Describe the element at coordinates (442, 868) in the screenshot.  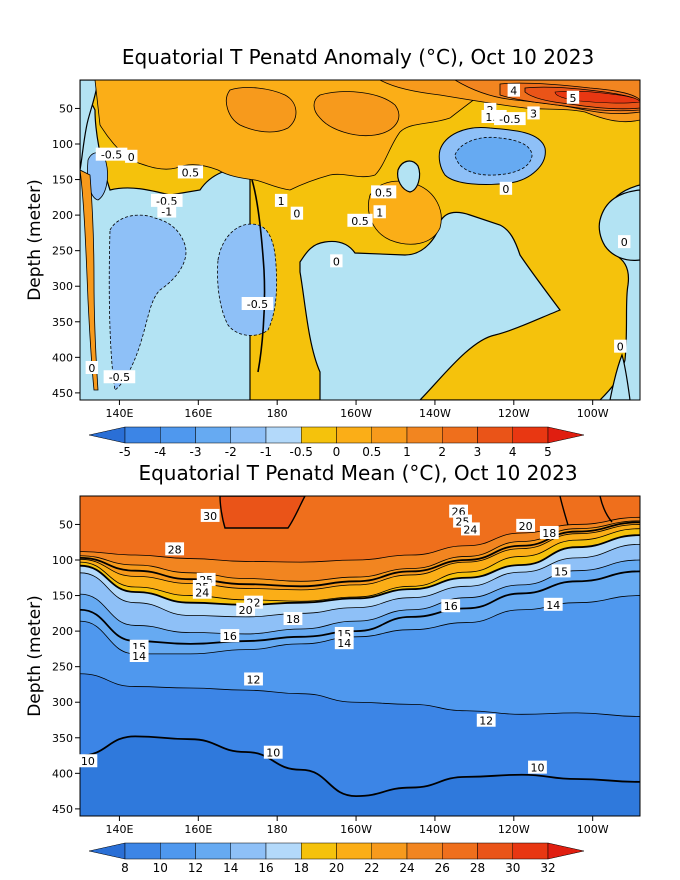
I see `colorbar-label: 26` at that location.